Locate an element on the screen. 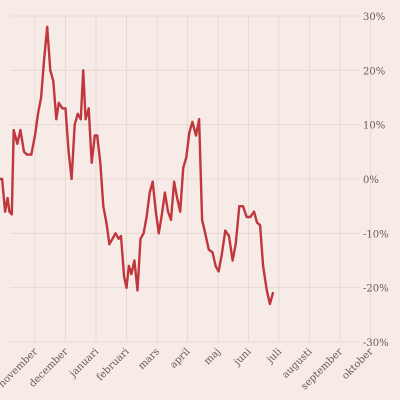 This screenshot has height=400, width=400. y-tick-label: 0% is located at coordinates (371, 180).